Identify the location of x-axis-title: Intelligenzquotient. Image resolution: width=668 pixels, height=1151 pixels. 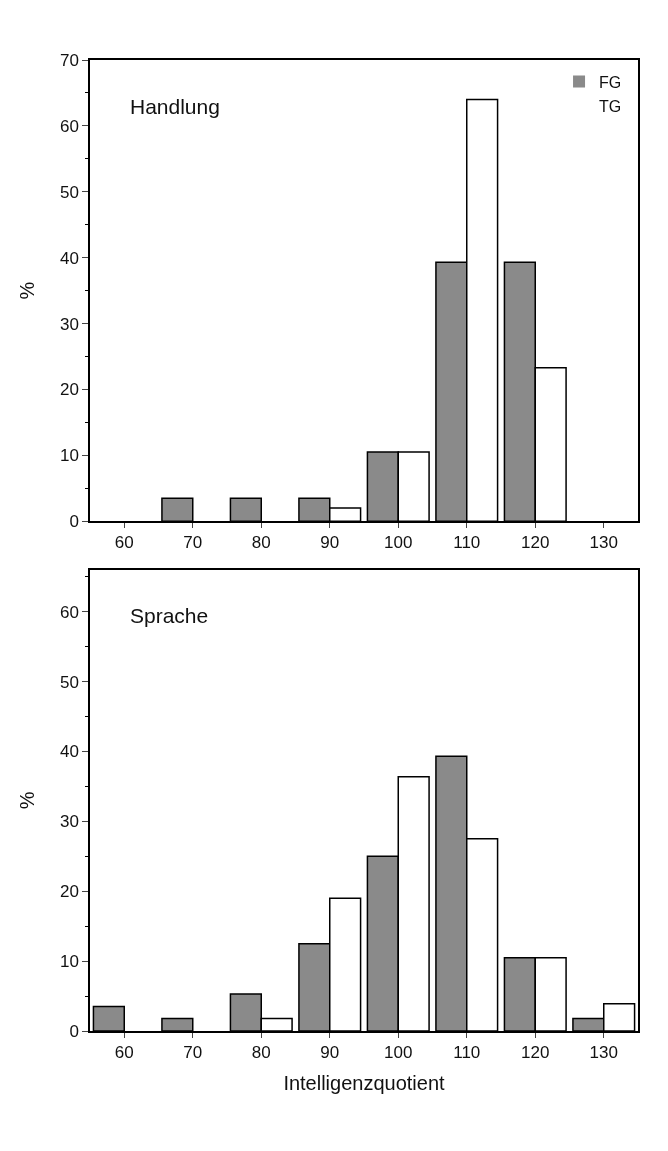
(364, 1083).